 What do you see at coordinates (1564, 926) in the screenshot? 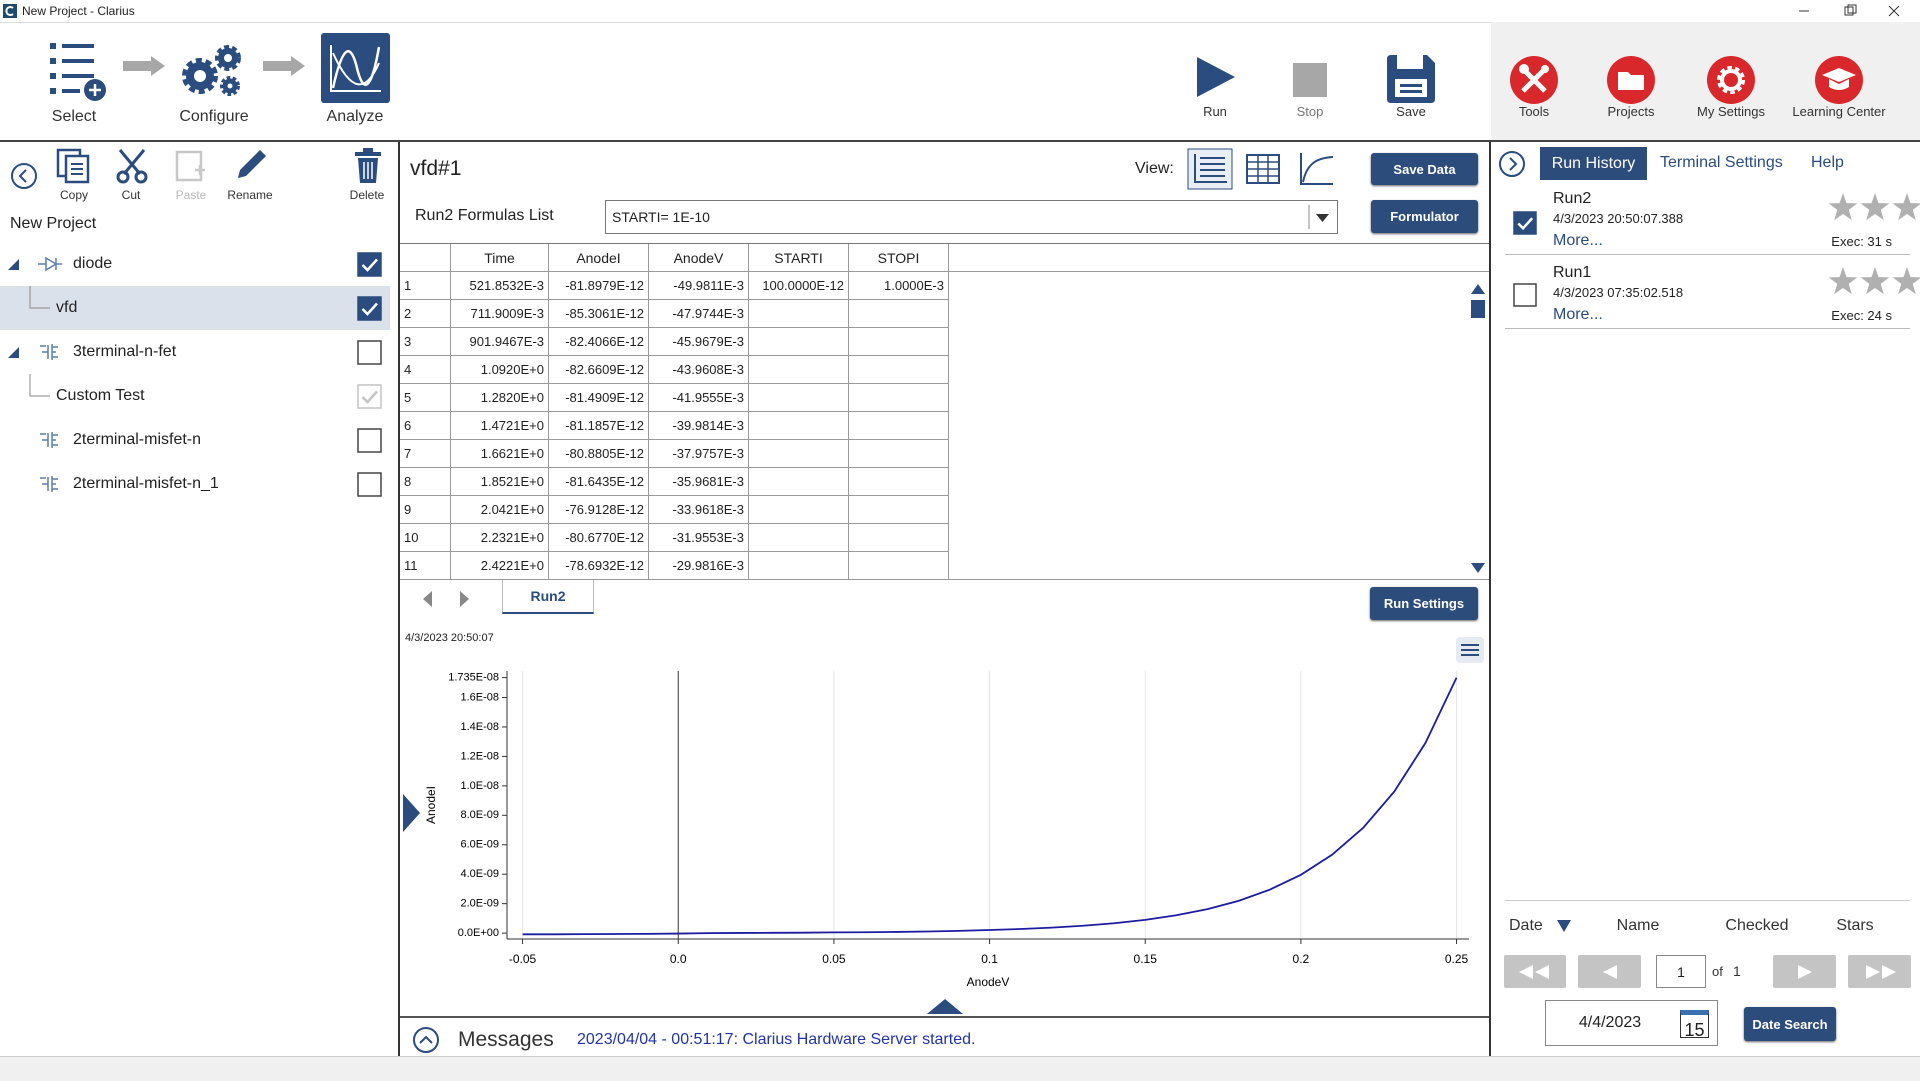
I see `sort-indicator` at bounding box center [1564, 926].